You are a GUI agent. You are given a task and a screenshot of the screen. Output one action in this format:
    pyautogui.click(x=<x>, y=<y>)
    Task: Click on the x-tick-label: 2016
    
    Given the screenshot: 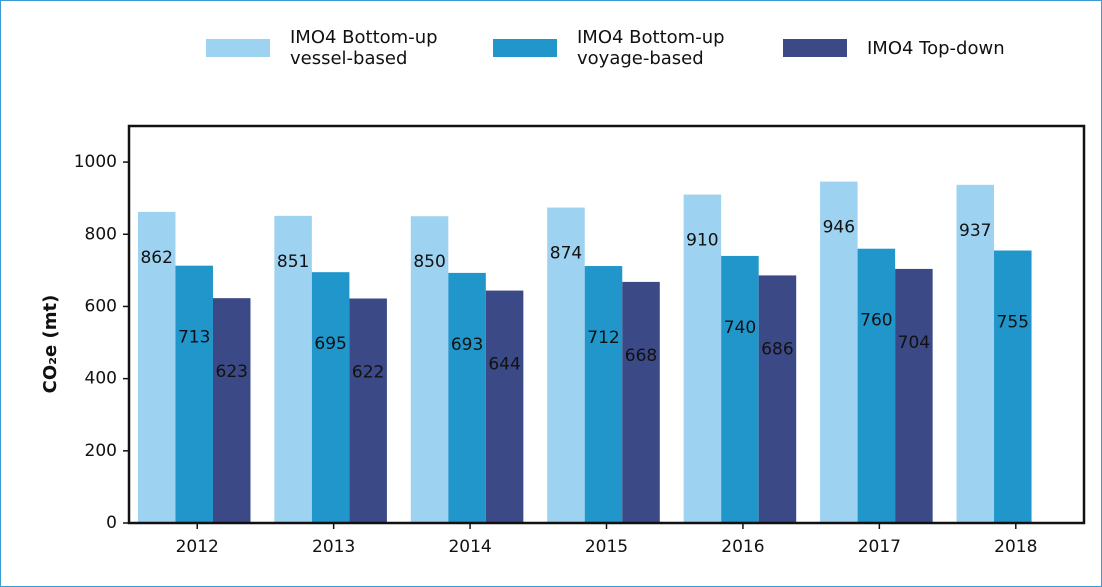 What is the action you would take?
    pyautogui.click(x=742, y=547)
    